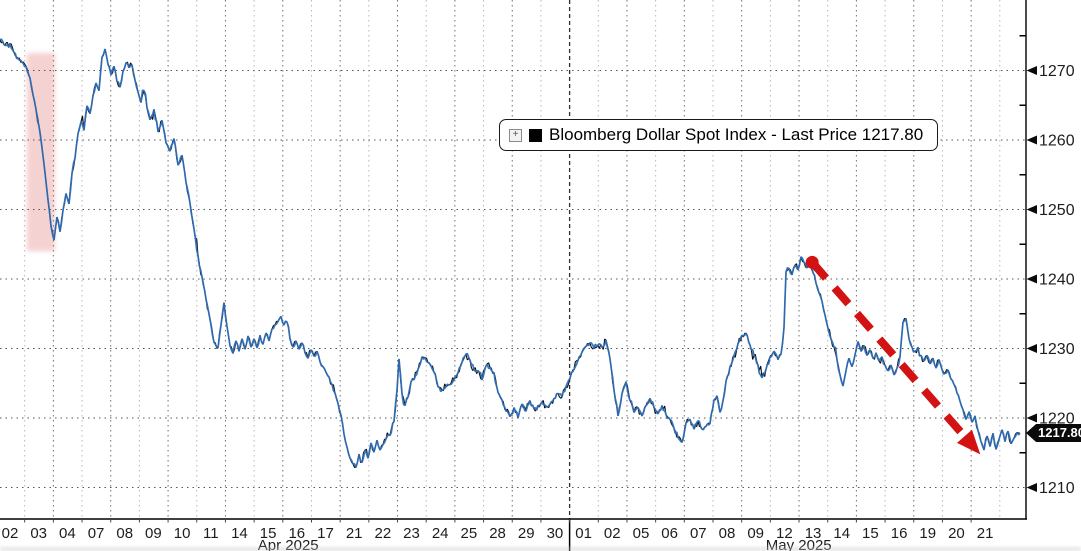  What do you see at coordinates (182, 533) in the screenshot?
I see `x-axis-date-label: 10` at bounding box center [182, 533].